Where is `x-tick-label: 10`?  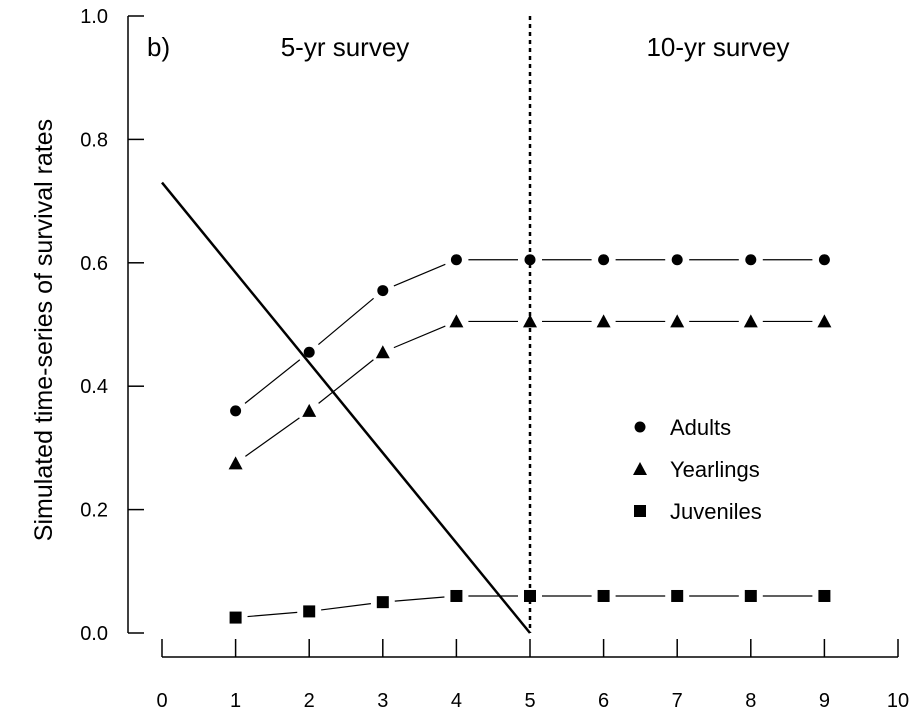 x-tick-label: 10 is located at coordinates (898, 701).